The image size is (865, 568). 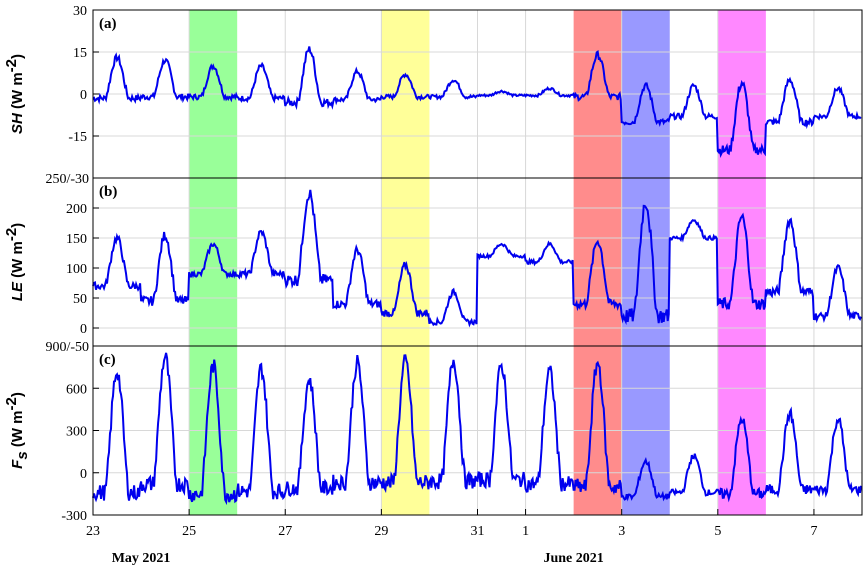 What do you see at coordinates (813, 531) in the screenshot?
I see `x-tick-label-9: 7` at bounding box center [813, 531].